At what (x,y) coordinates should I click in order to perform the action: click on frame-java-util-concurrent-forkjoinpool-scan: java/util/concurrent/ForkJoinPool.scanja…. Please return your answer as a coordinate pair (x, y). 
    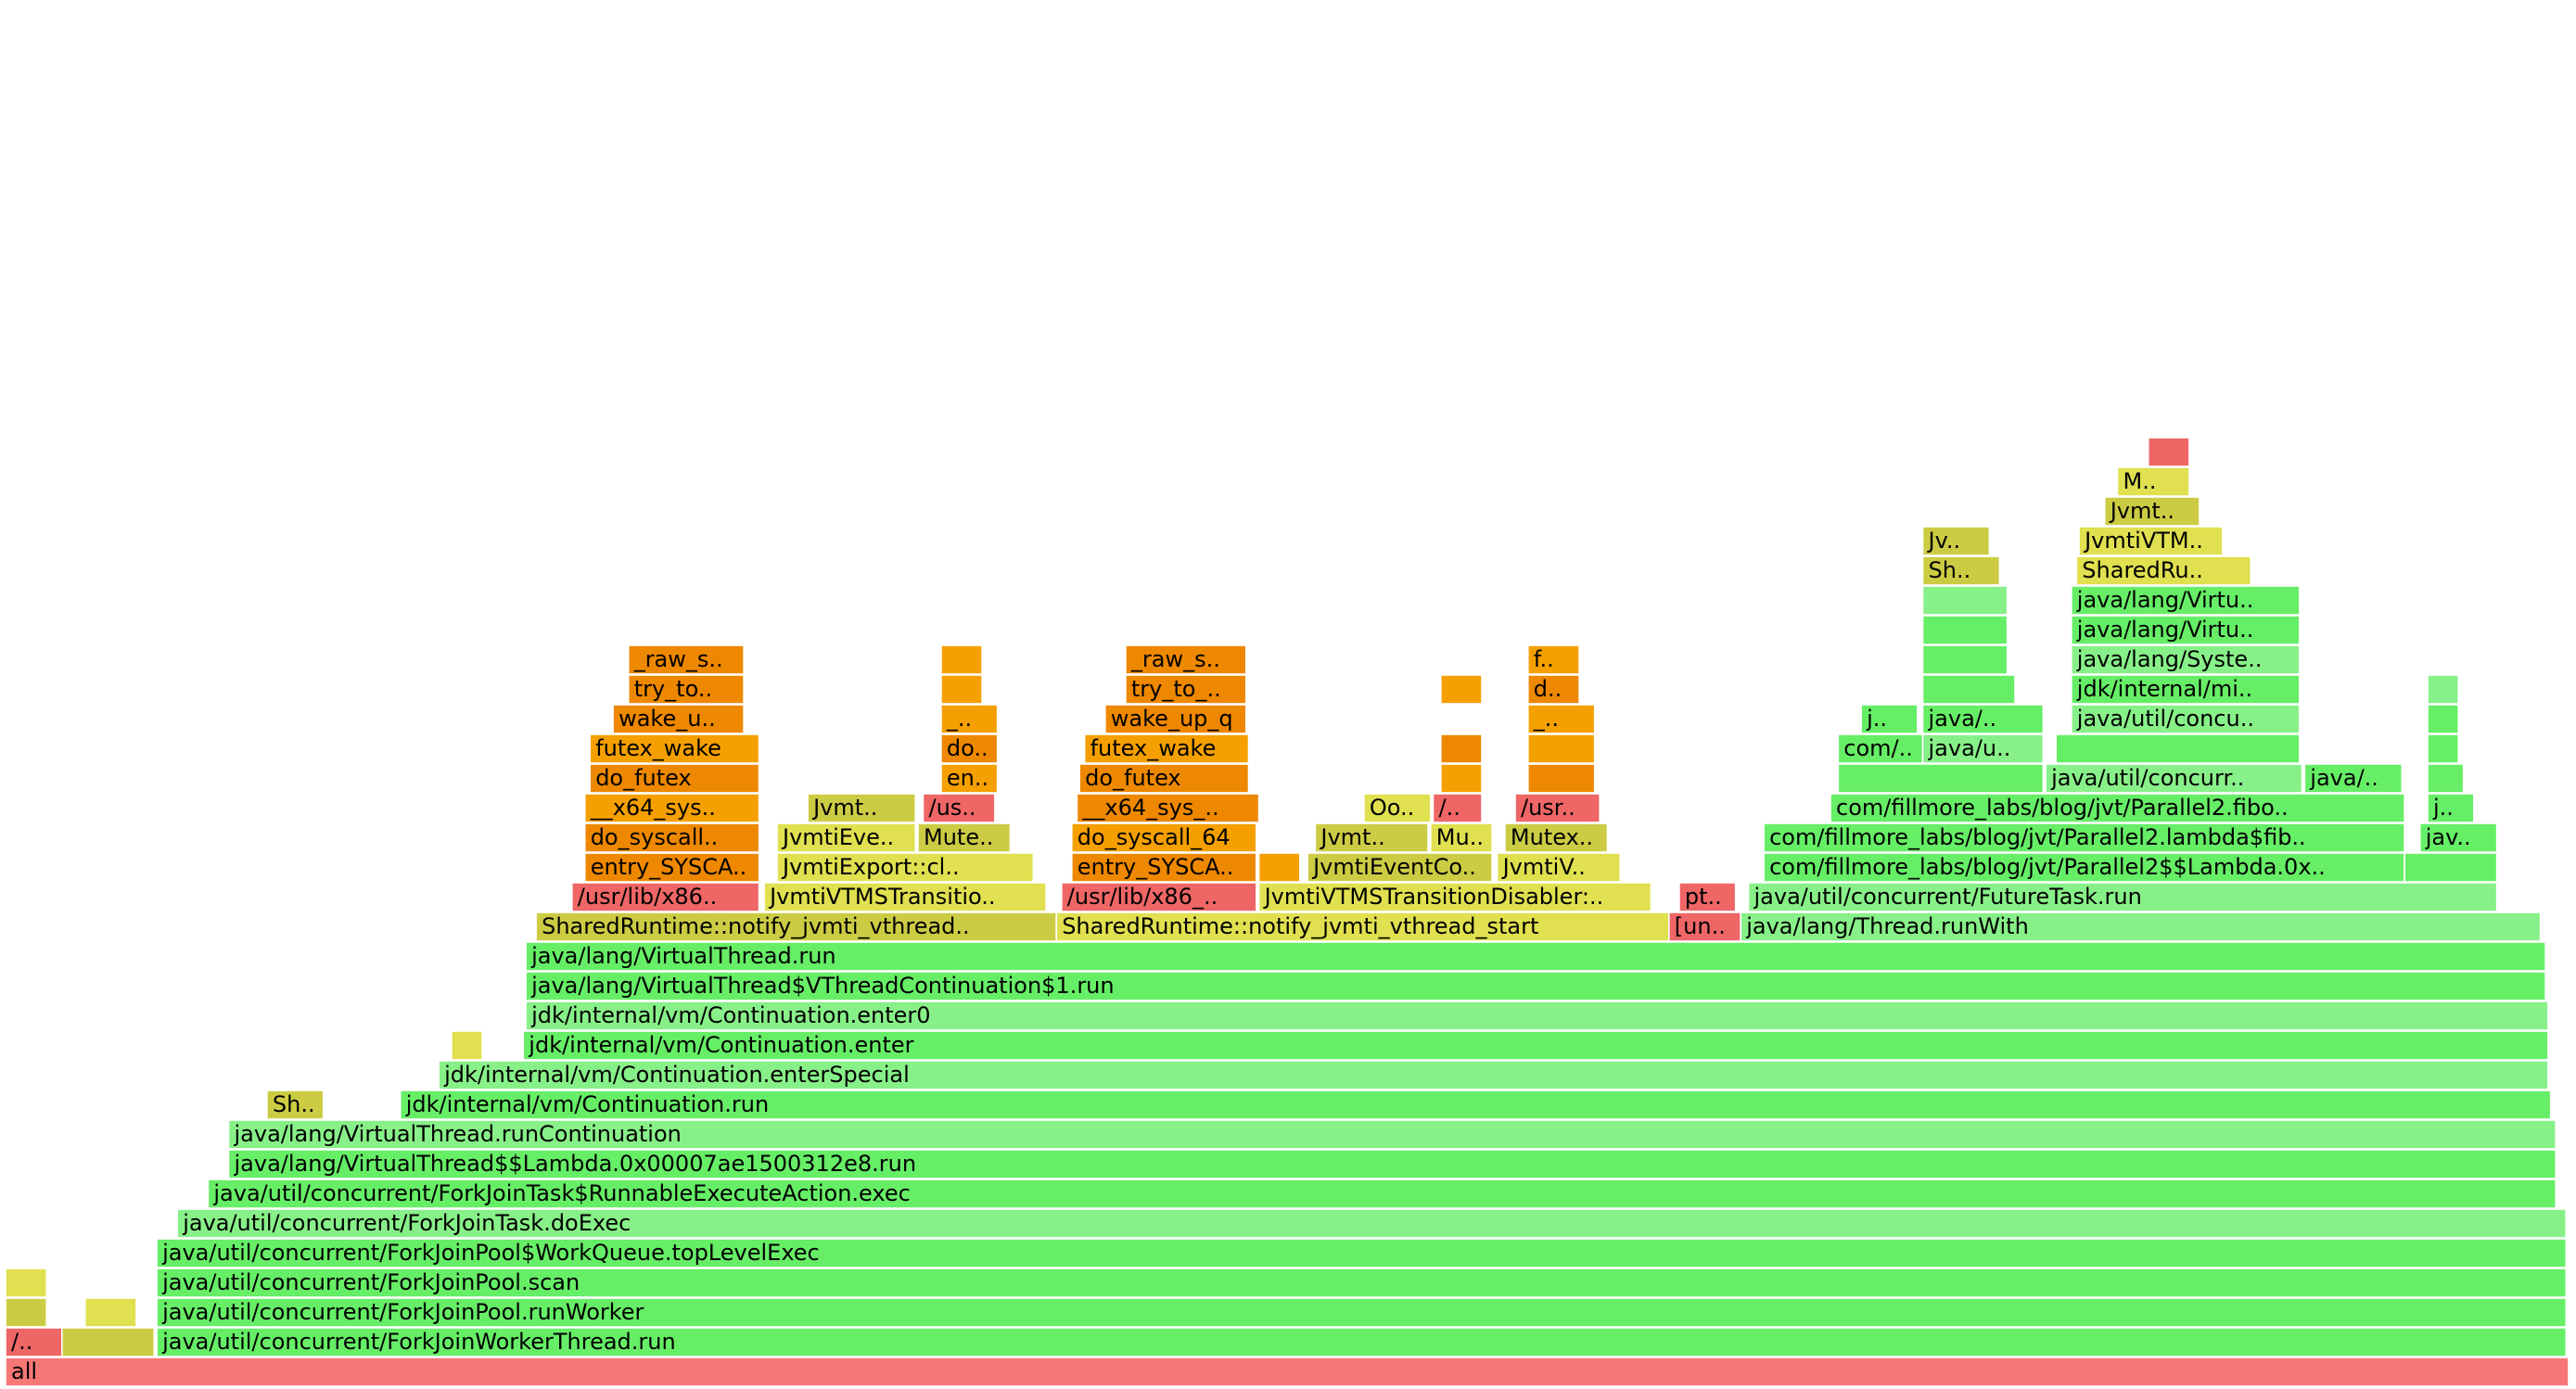
    Looking at the image, I should click on (1362, 1283).